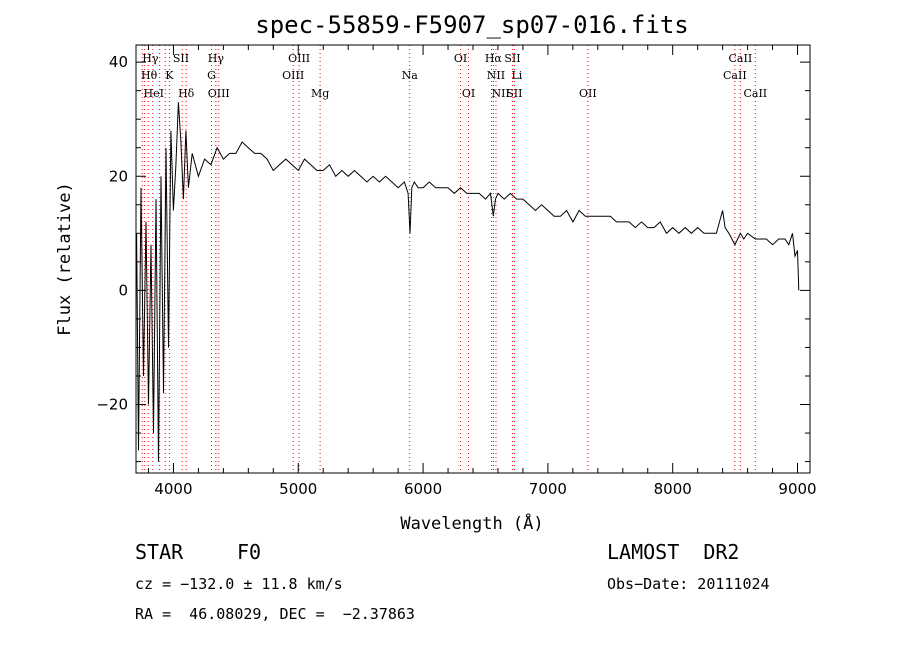 Image resolution: width=900 pixels, height=650 pixels. Describe the element at coordinates (186, 93) in the screenshot. I see `spectral-line-label: Hδ` at that location.